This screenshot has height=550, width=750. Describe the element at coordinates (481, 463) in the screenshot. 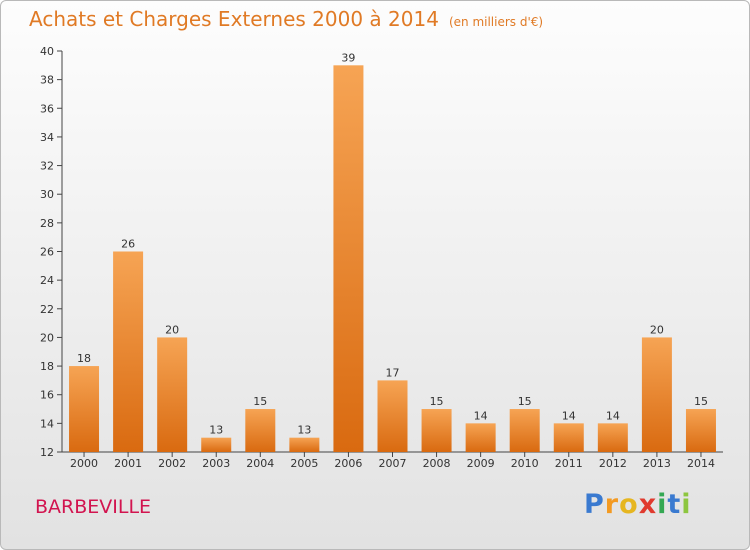

I see `x-tick-label: 2009` at that location.